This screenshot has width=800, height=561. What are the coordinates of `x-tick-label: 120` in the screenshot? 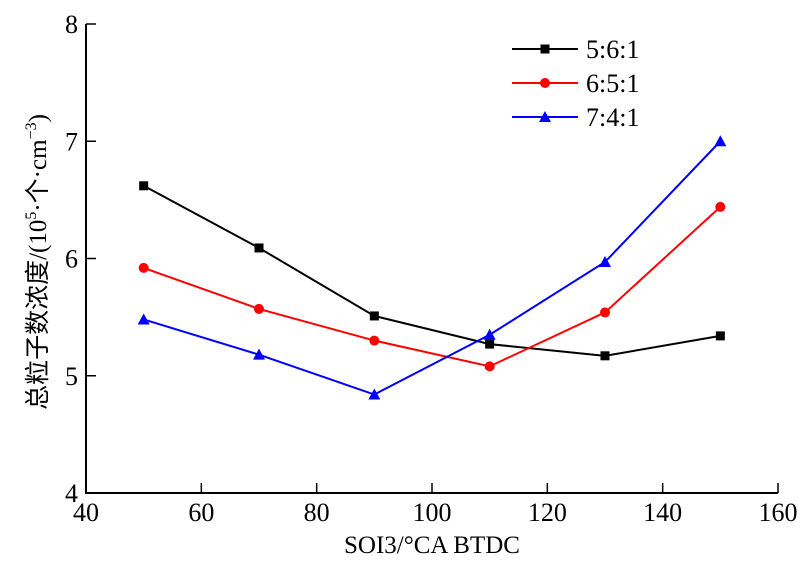 It's located at (547, 512).